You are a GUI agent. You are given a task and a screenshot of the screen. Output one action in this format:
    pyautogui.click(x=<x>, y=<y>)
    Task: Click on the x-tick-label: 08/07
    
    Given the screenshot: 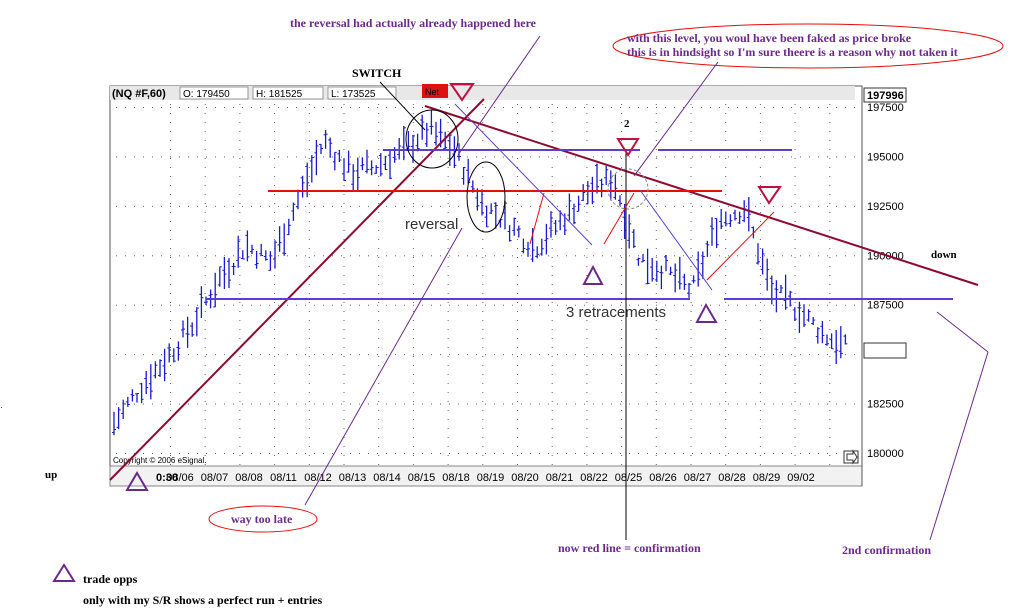 What is the action you would take?
    pyautogui.click(x=215, y=478)
    